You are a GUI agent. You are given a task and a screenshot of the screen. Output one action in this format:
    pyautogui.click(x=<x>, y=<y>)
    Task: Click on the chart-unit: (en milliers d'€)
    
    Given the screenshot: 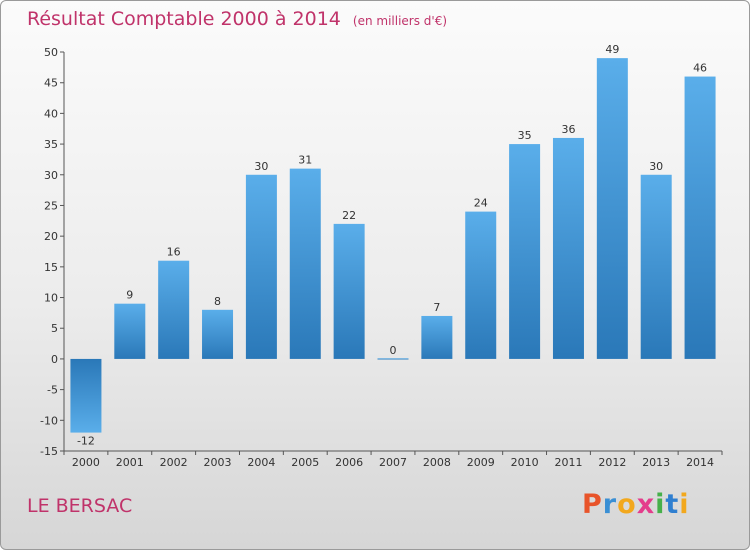 What is the action you would take?
    pyautogui.click(x=400, y=21)
    